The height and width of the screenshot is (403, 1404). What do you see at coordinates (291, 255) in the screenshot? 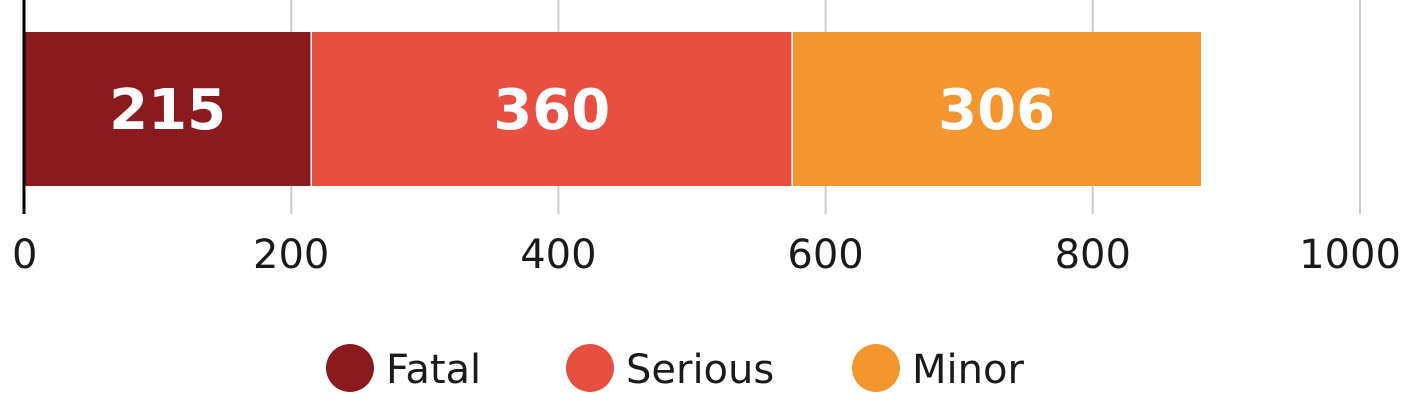
I see `x-tick-label-200: 200` at bounding box center [291, 255].